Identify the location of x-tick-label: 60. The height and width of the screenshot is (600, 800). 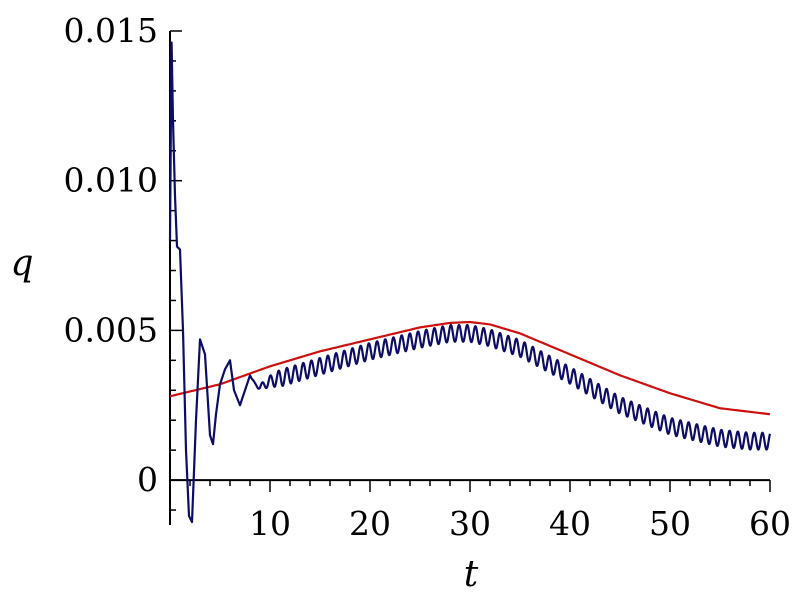
(770, 523).